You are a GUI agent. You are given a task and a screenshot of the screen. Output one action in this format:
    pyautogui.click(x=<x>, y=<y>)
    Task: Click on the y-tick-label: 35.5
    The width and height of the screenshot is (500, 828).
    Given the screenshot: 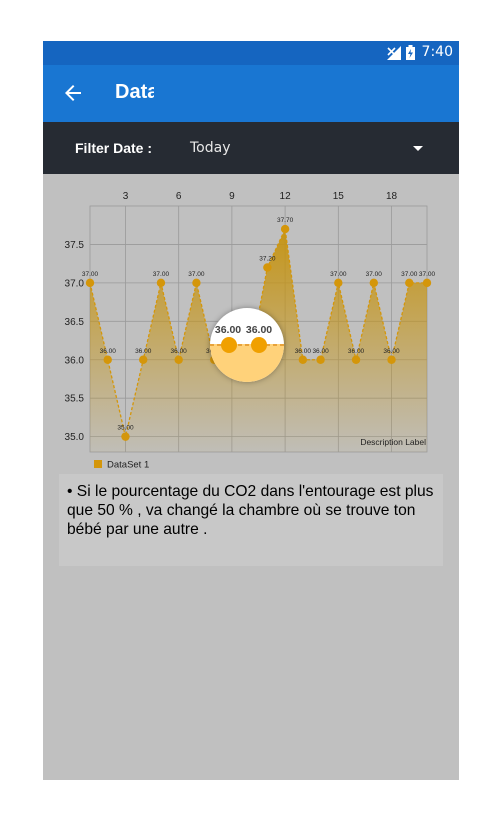 What is the action you would take?
    pyautogui.click(x=75, y=399)
    